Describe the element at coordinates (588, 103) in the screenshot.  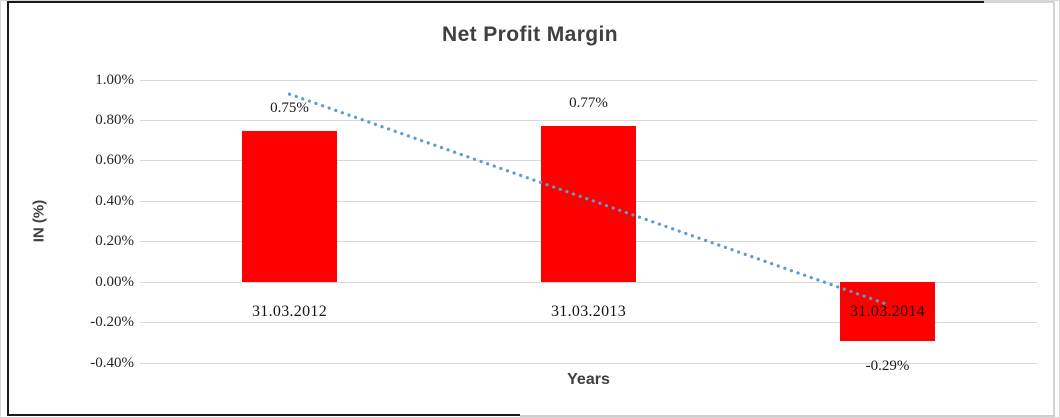
I see `data-label: 0.77%` at that location.